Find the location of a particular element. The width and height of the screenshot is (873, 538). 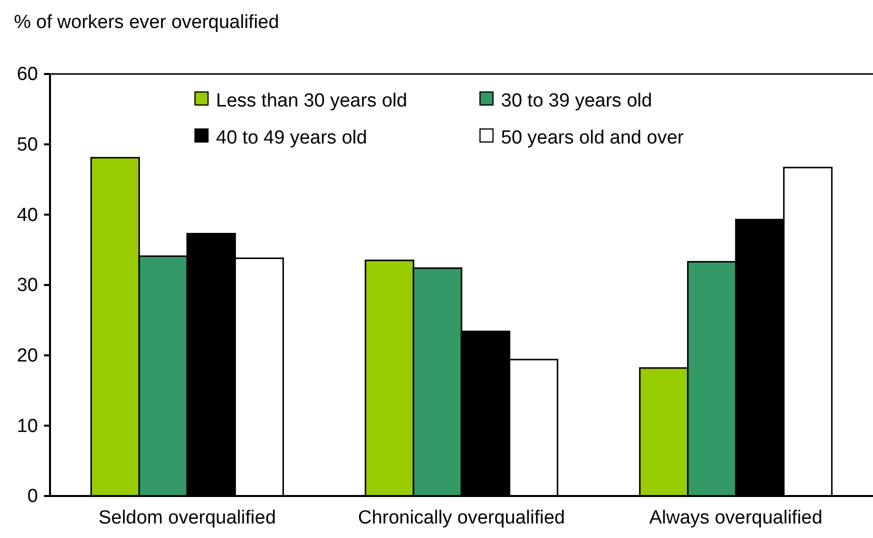

legend-label: 40 to 49 years old is located at coordinates (292, 138).